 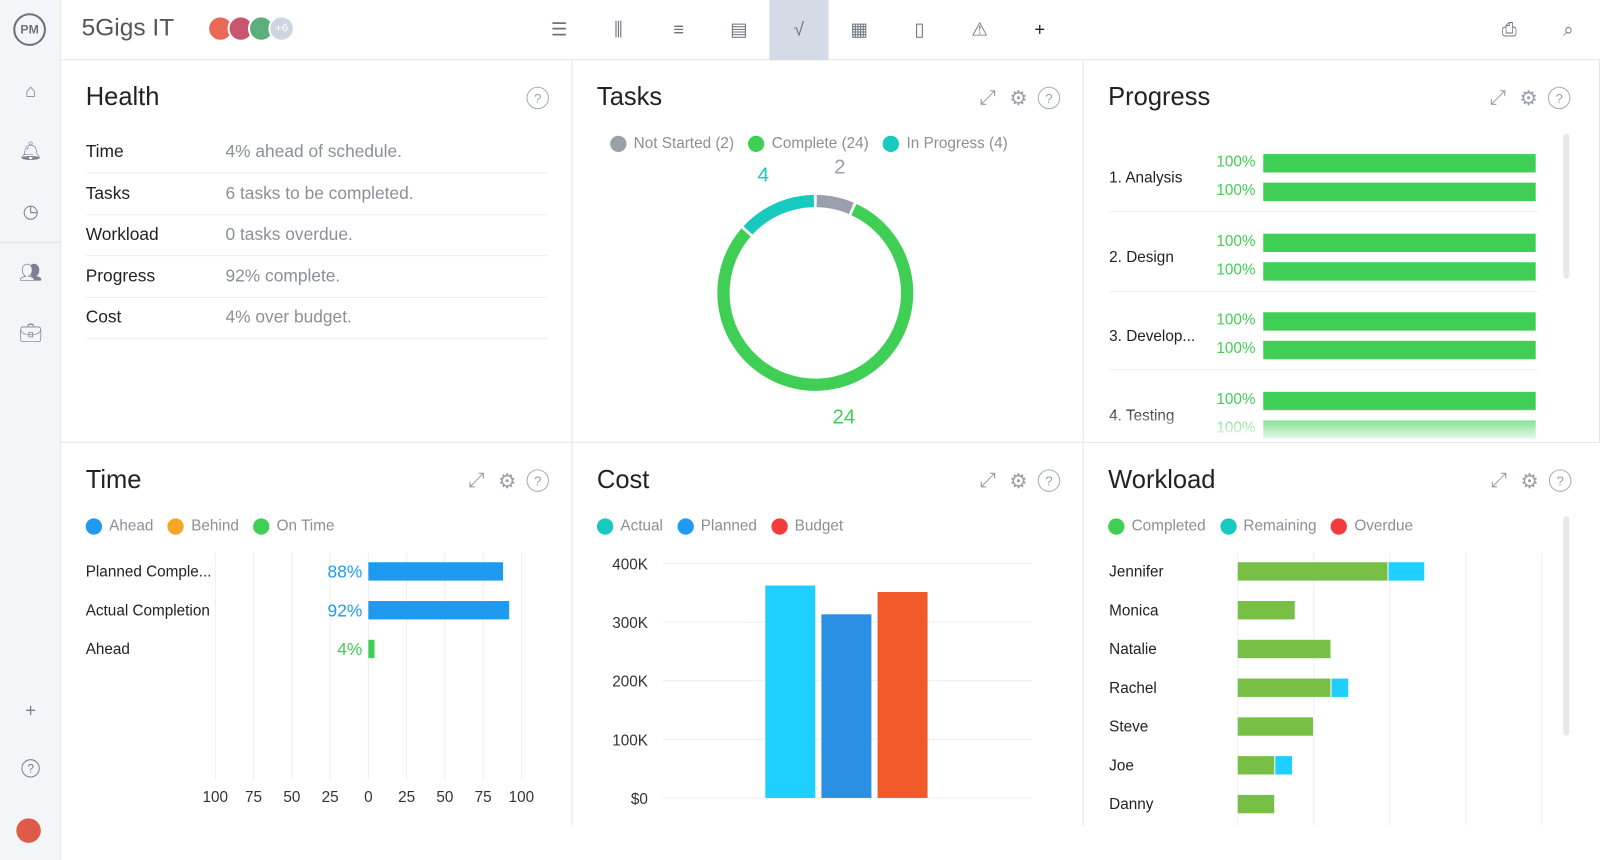 I want to click on board-icon: ⫼, so click(x=618, y=29).